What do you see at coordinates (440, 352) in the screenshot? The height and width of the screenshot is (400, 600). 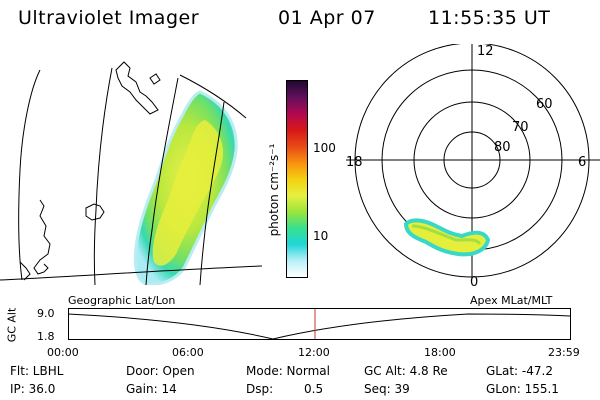 I see `xtick-1800: 18:00` at bounding box center [440, 352].